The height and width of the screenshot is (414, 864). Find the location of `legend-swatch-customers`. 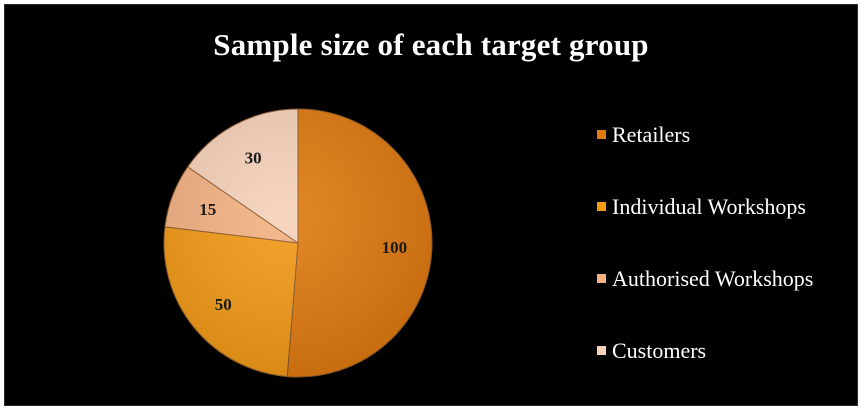

legend-swatch-customers is located at coordinates (601, 350).